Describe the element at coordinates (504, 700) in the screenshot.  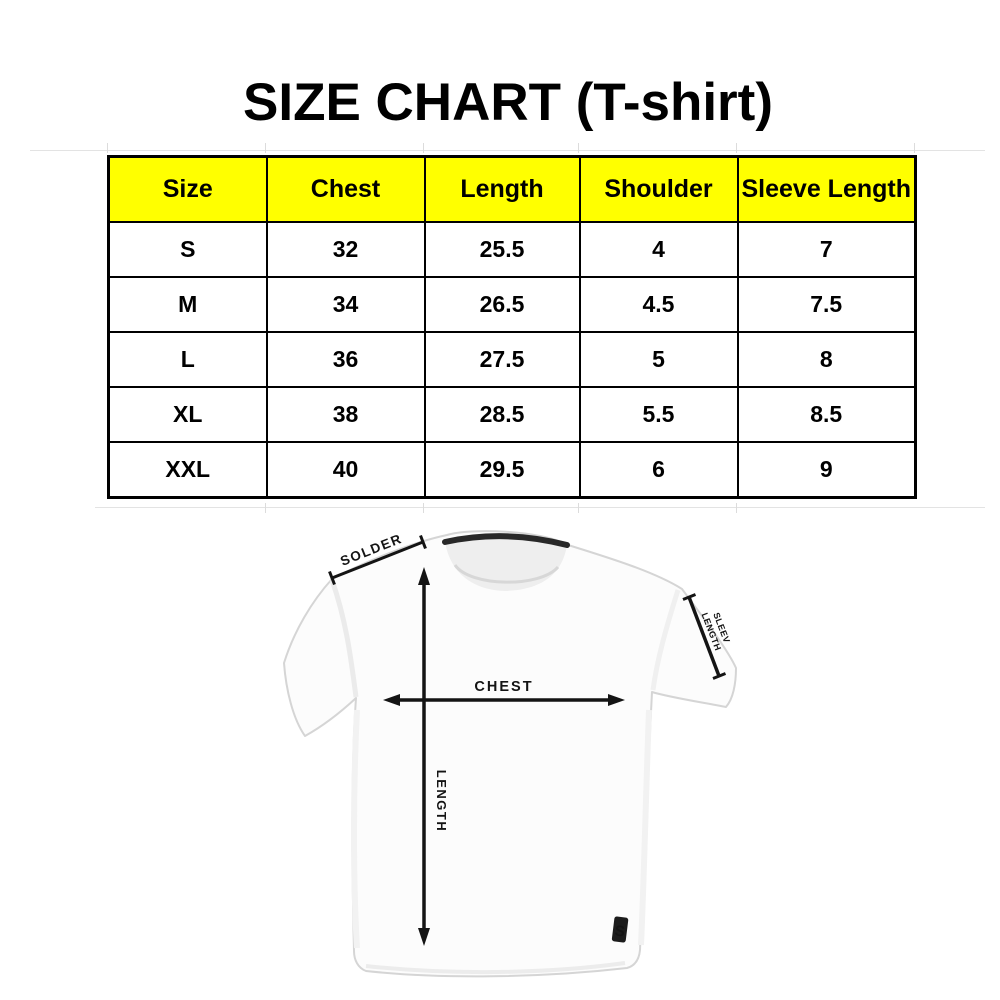
I see `chest-arrow` at that location.